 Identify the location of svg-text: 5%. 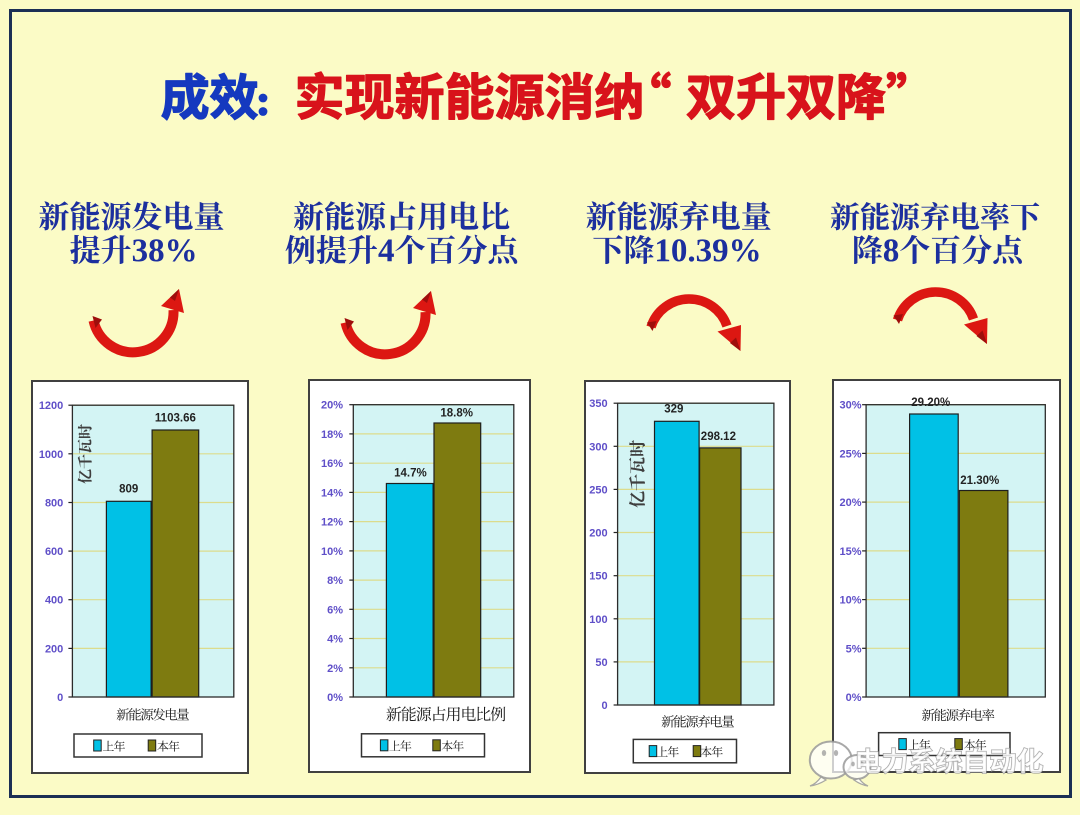
(854, 649).